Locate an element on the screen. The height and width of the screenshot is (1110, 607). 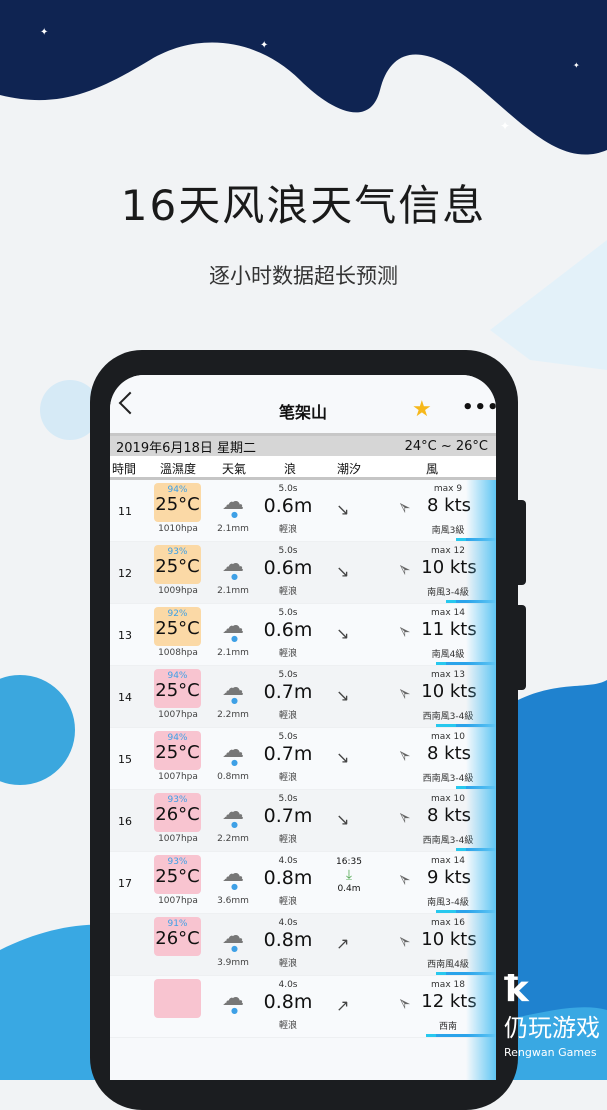
table-row: ☁ ● 4.0s 0.8m 輕浪 ↗ ➢ max 18 12 kts 西南 is located at coordinates (303, 1007).